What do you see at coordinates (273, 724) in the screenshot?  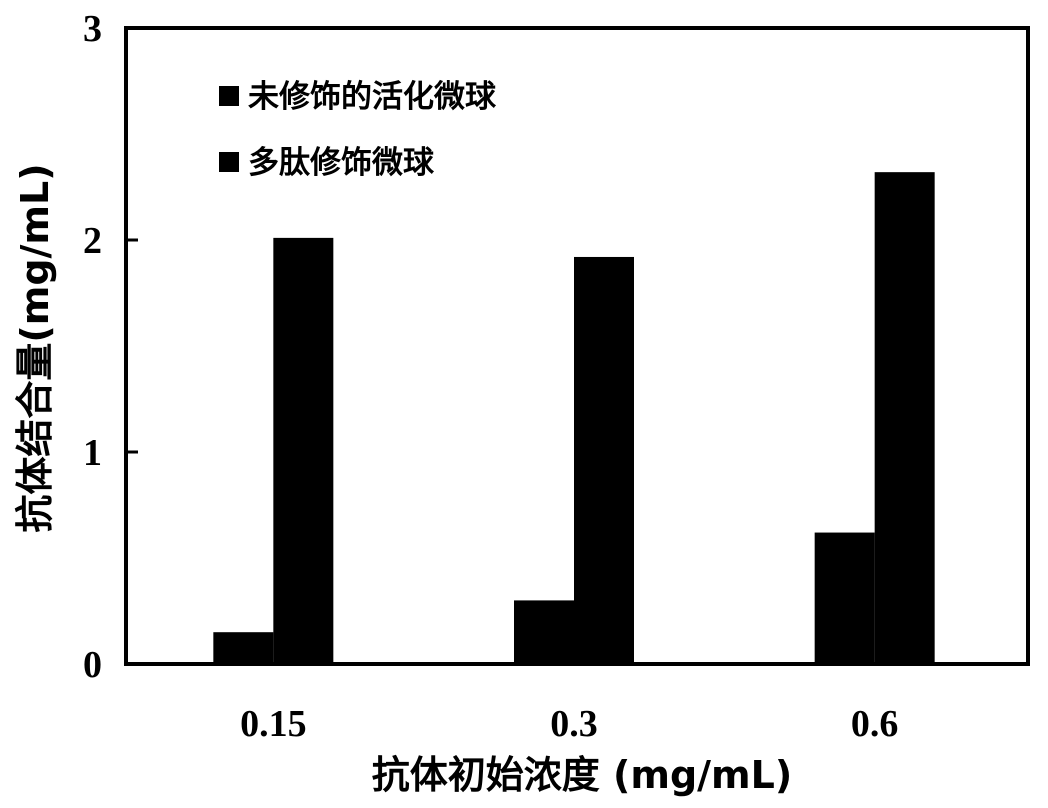 I see `x-tick-label: 0.15` at bounding box center [273, 724].